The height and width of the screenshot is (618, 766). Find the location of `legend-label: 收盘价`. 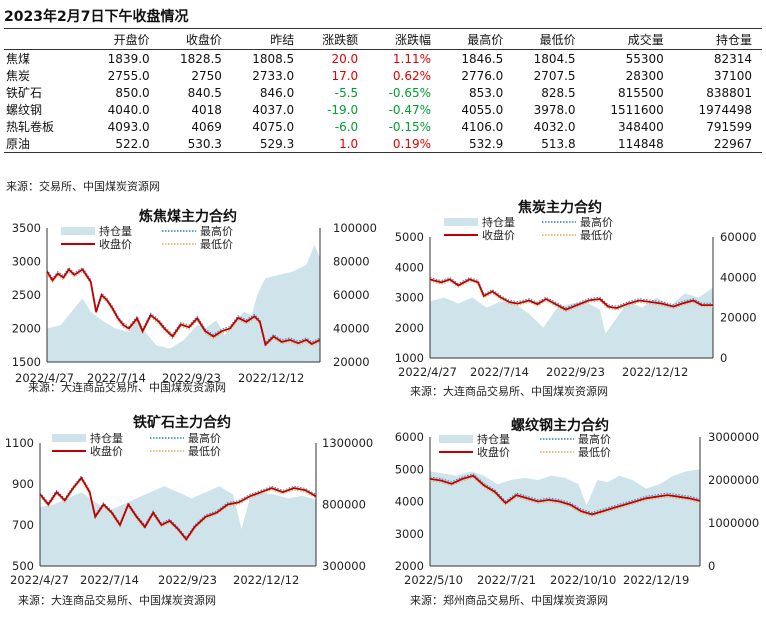

legend-label: 收盘价 is located at coordinates (106, 451).